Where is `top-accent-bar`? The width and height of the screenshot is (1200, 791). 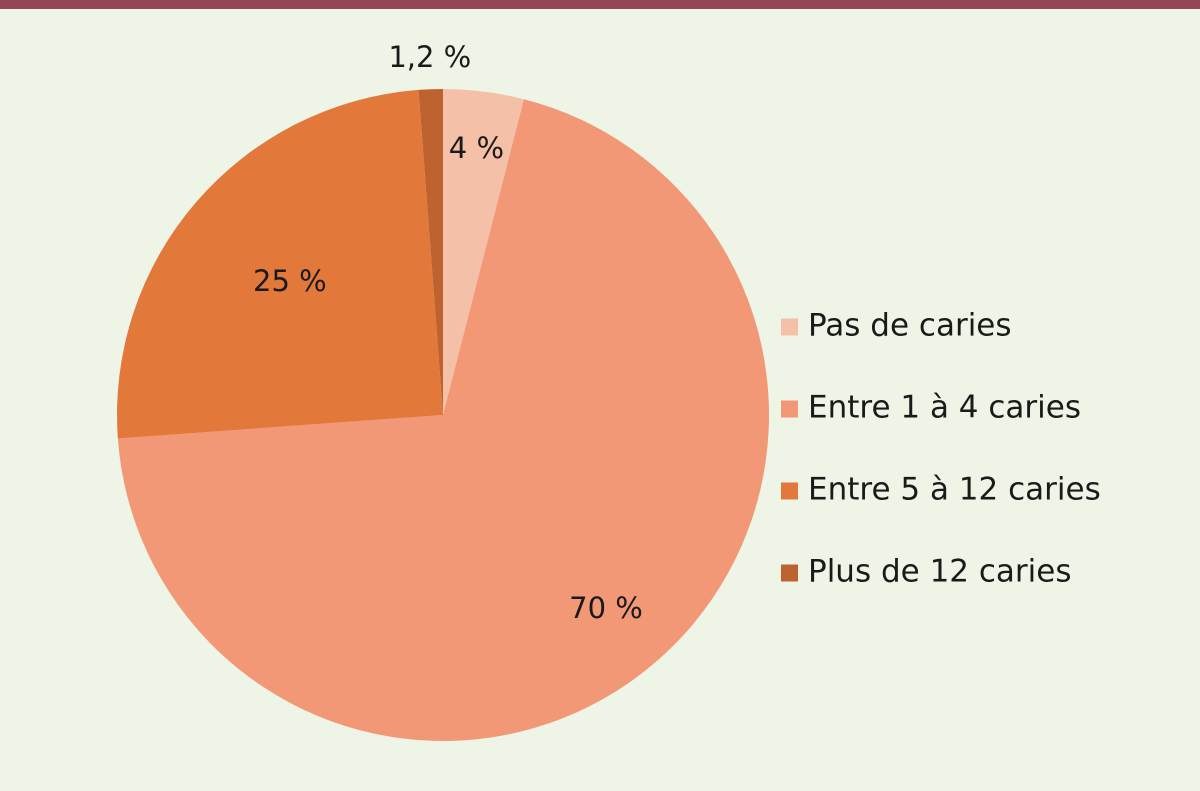 top-accent-bar is located at coordinates (600, 4).